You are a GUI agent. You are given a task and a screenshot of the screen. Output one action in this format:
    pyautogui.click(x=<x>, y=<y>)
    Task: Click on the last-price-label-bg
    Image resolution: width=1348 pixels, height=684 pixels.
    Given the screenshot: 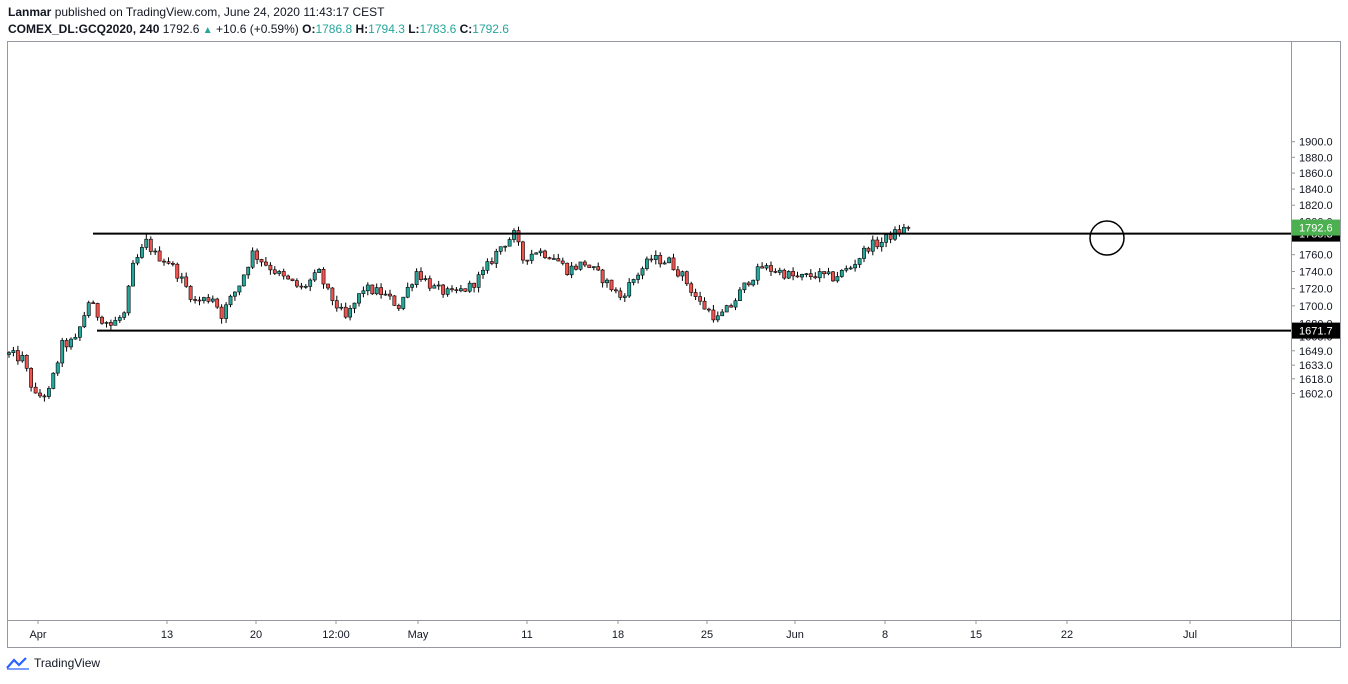 What is the action you would take?
    pyautogui.click(x=1316, y=227)
    